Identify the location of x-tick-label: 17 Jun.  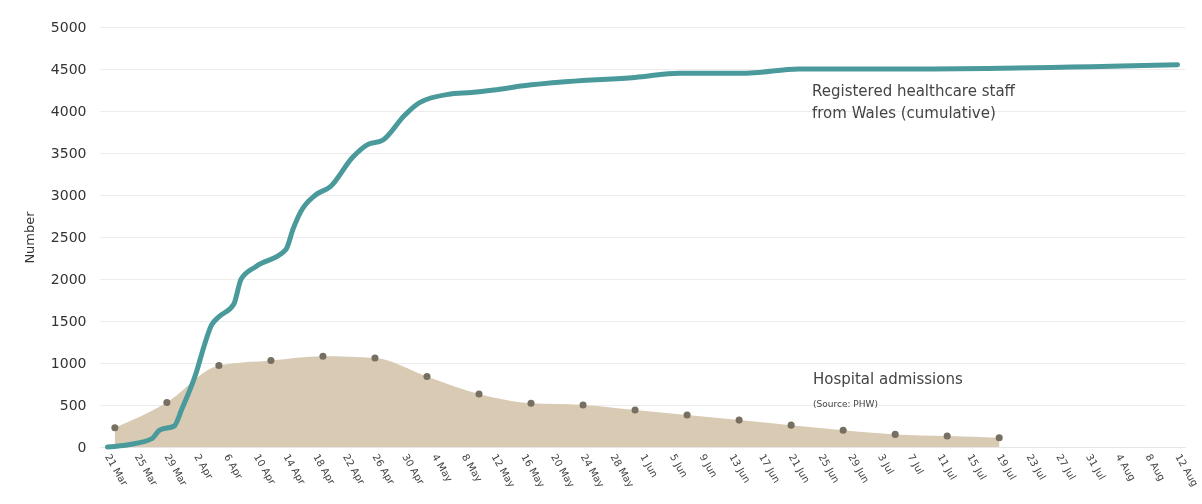
(770, 468).